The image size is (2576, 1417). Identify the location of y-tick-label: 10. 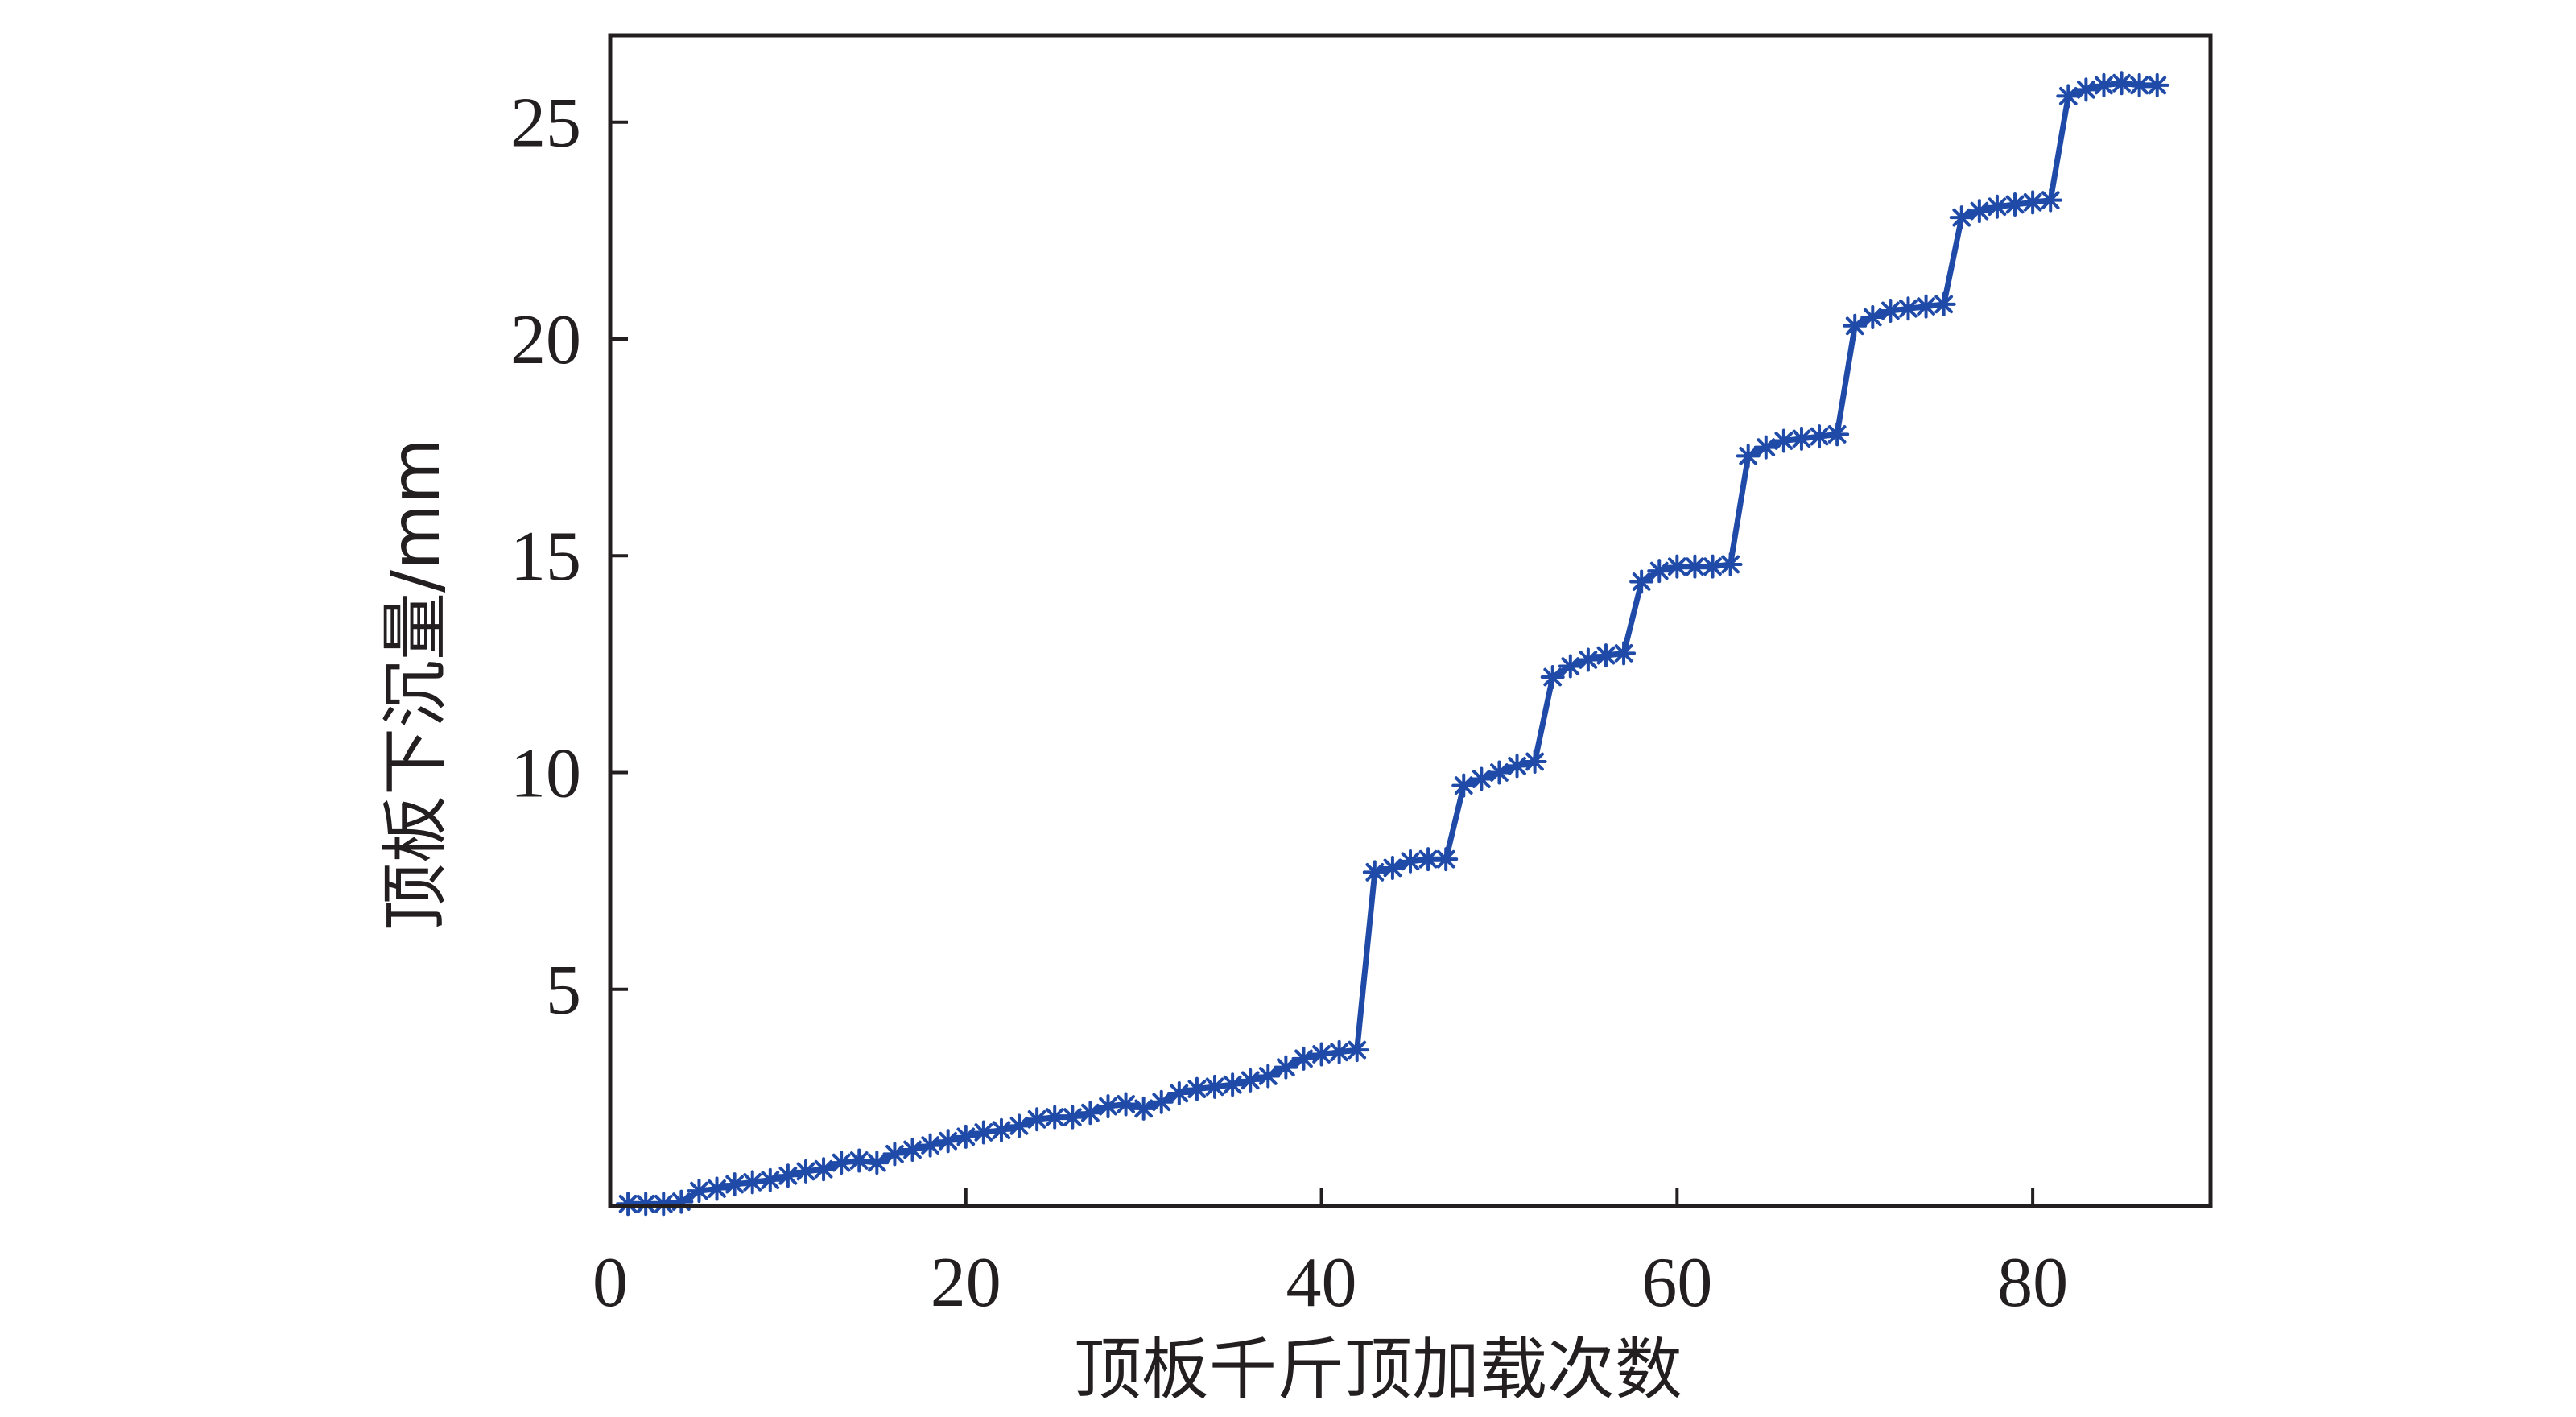
(545, 773).